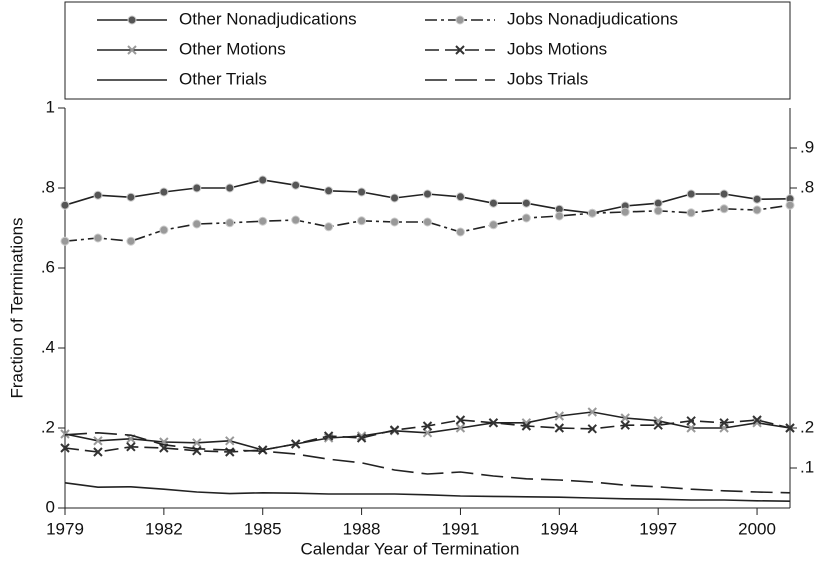 The height and width of the screenshot is (564, 821). Describe the element at coordinates (557, 48) in the screenshot. I see `legend-label: Jobs Motions` at that location.